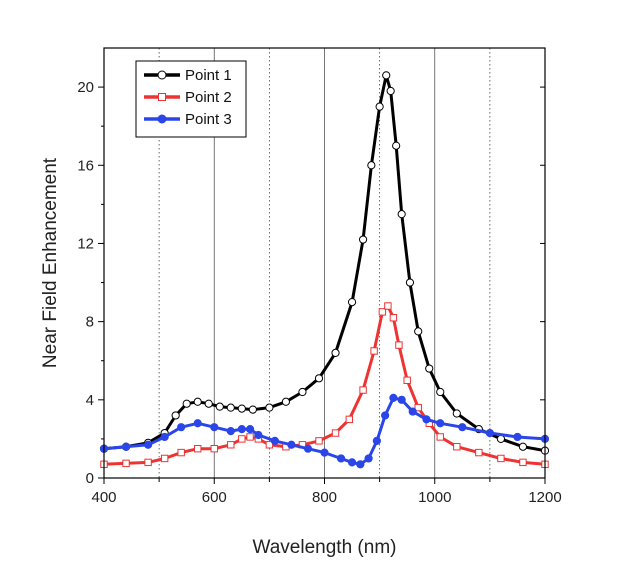 The height and width of the screenshot is (587, 631). I want to click on x-tick-label: 1200, so click(544, 497).